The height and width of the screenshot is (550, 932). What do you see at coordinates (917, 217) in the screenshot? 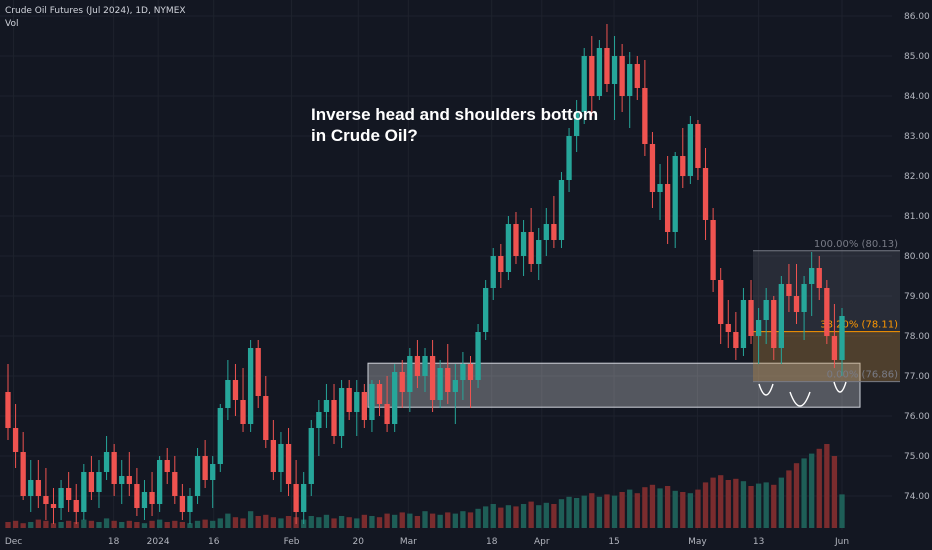
I see `y-tick-label: 81.00` at bounding box center [917, 217].